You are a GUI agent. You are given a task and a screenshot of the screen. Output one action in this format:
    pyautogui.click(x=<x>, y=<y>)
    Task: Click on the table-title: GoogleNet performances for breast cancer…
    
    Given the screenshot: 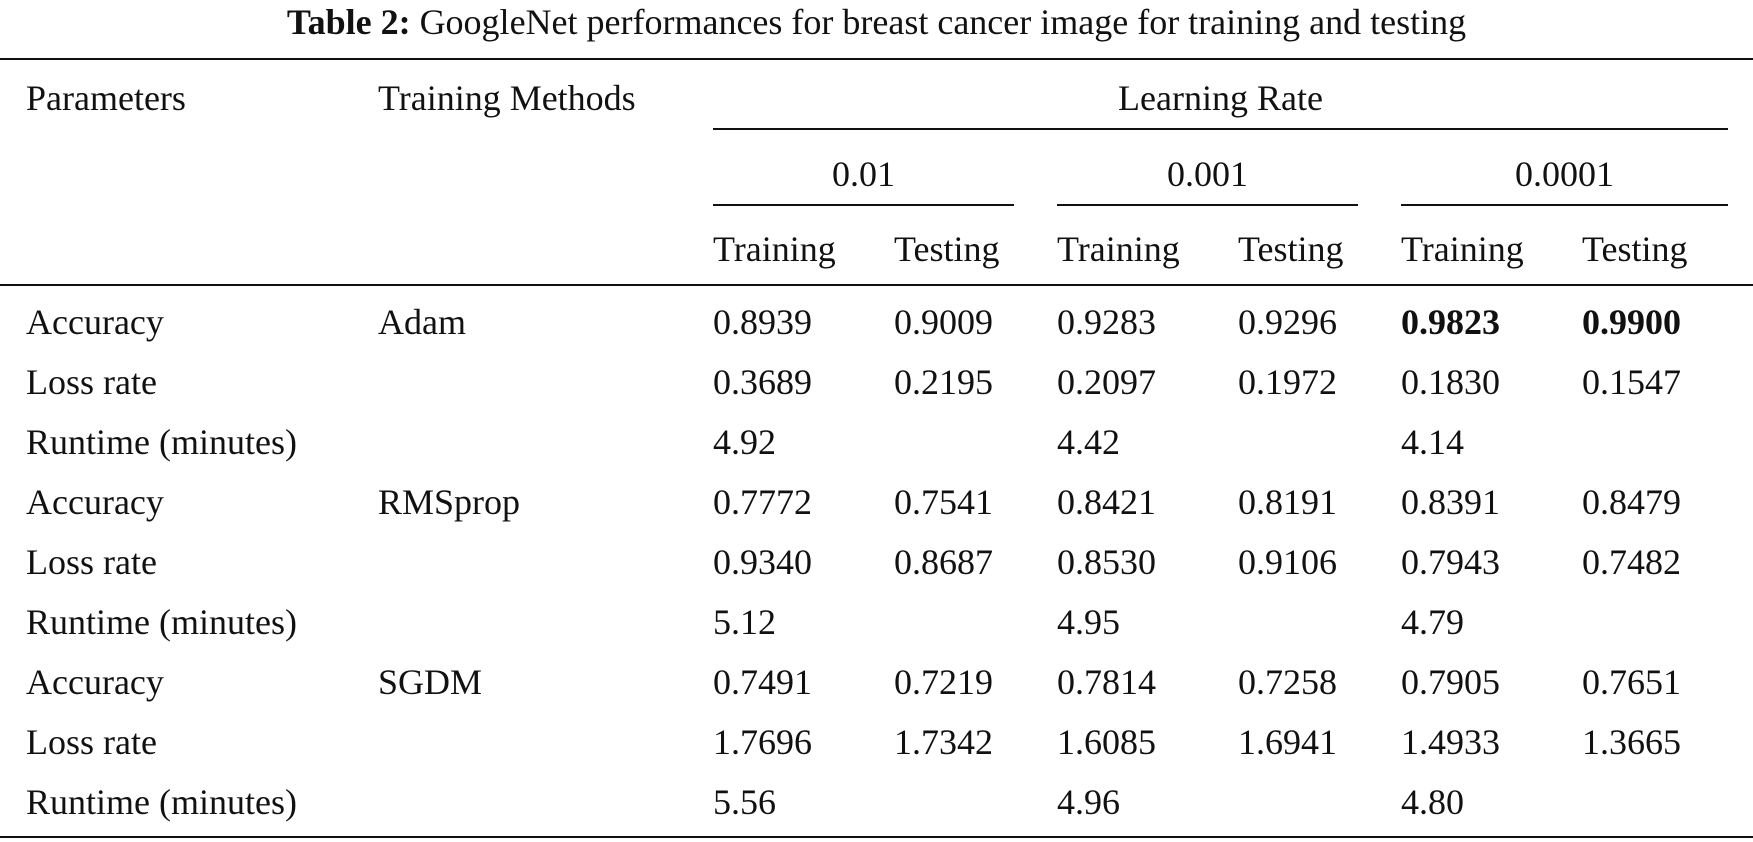 What is the action you would take?
    pyautogui.click(x=943, y=22)
    